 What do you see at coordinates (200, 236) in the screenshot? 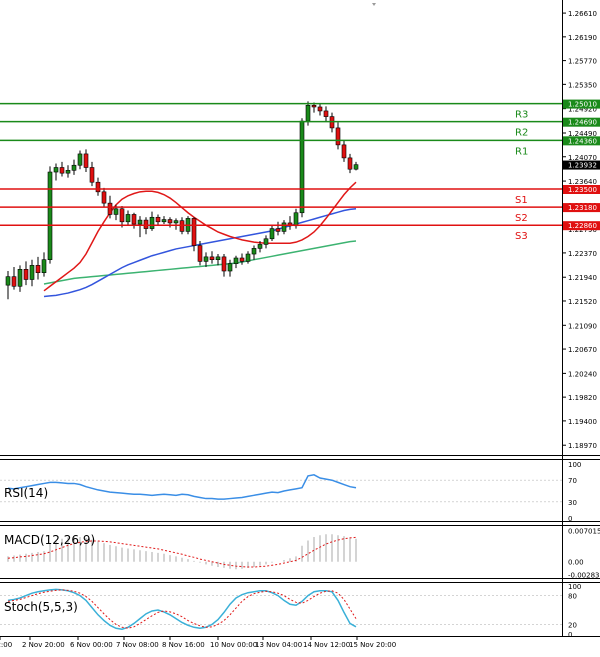
I see `ma-red-line` at bounding box center [200, 236].